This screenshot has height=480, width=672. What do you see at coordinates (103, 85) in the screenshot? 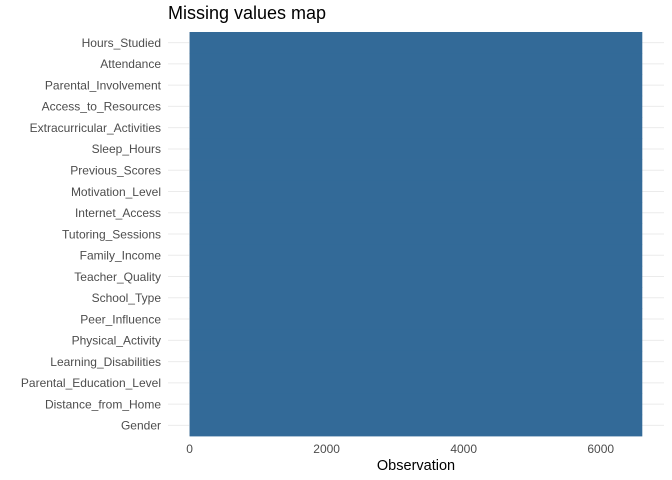
I see `y-tick-label: Parental_Involvement` at bounding box center [103, 85].